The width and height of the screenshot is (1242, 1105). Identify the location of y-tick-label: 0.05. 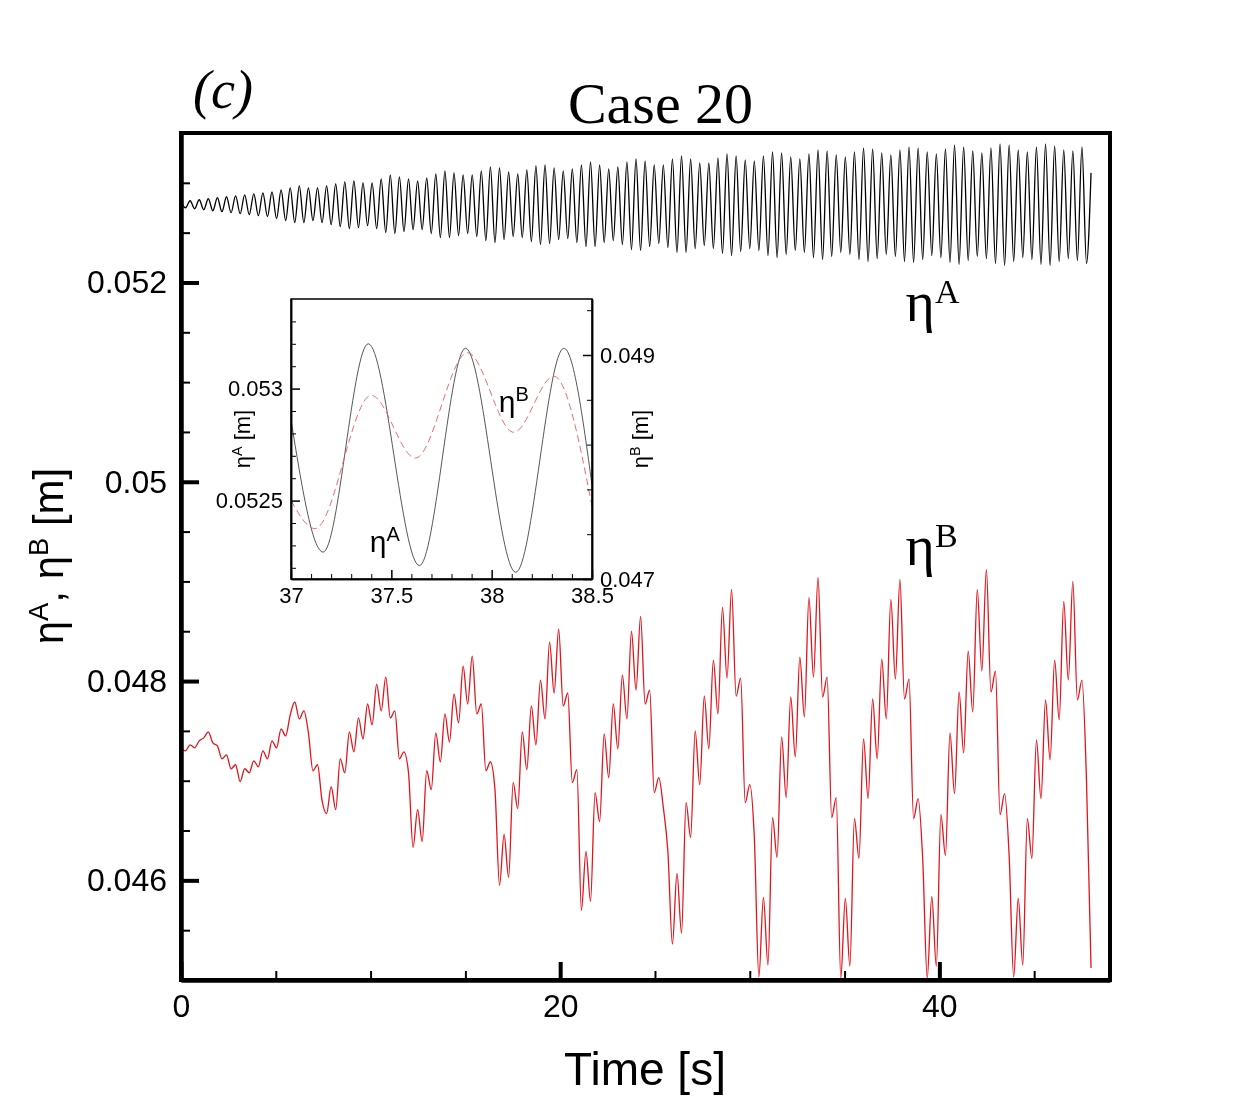
(135, 481).